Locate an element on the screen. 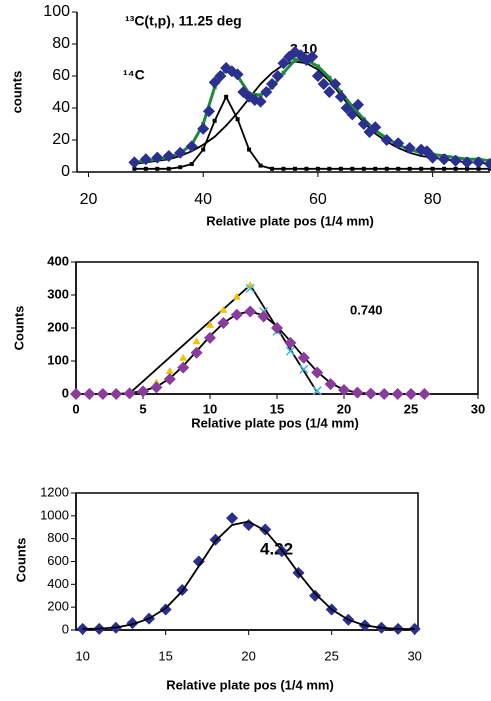 This screenshot has height=701, width=491. y-tick-label: 200 is located at coordinates (58, 606).